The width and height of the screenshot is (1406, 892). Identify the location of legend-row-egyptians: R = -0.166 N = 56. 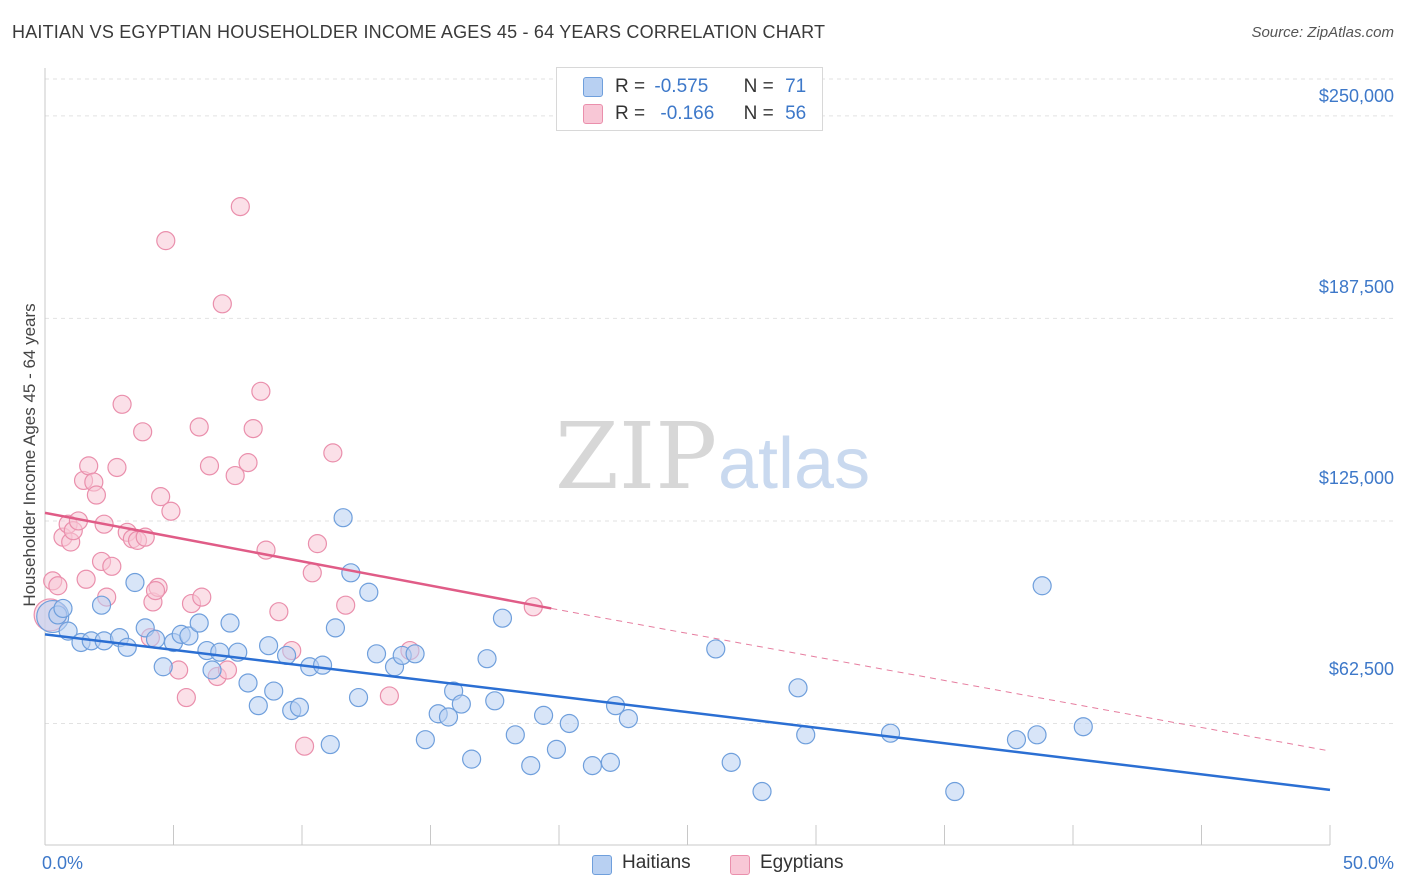
(710, 114).